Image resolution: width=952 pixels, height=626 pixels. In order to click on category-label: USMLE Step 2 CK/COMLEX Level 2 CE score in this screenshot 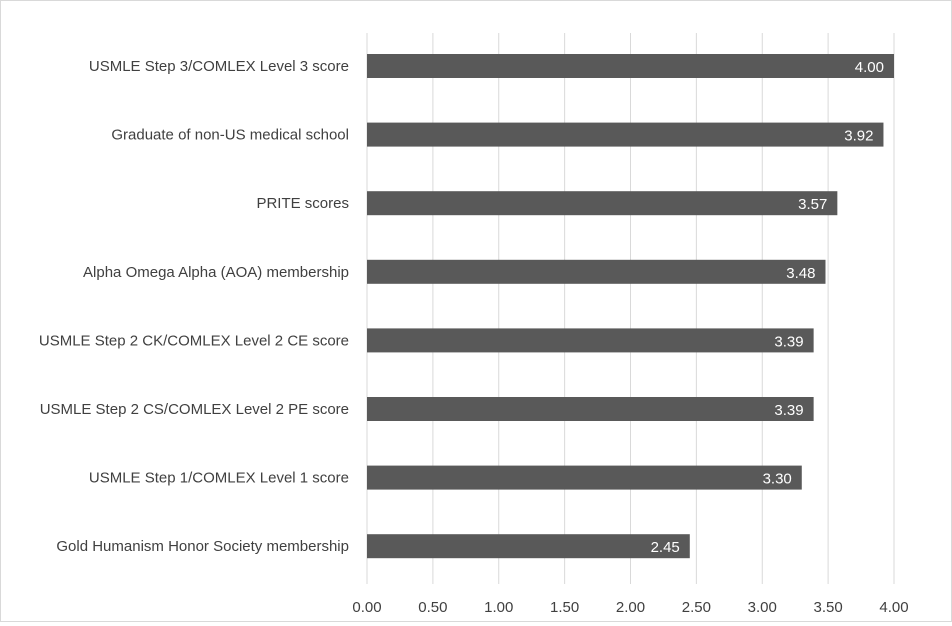, I will do `click(194, 340)`.